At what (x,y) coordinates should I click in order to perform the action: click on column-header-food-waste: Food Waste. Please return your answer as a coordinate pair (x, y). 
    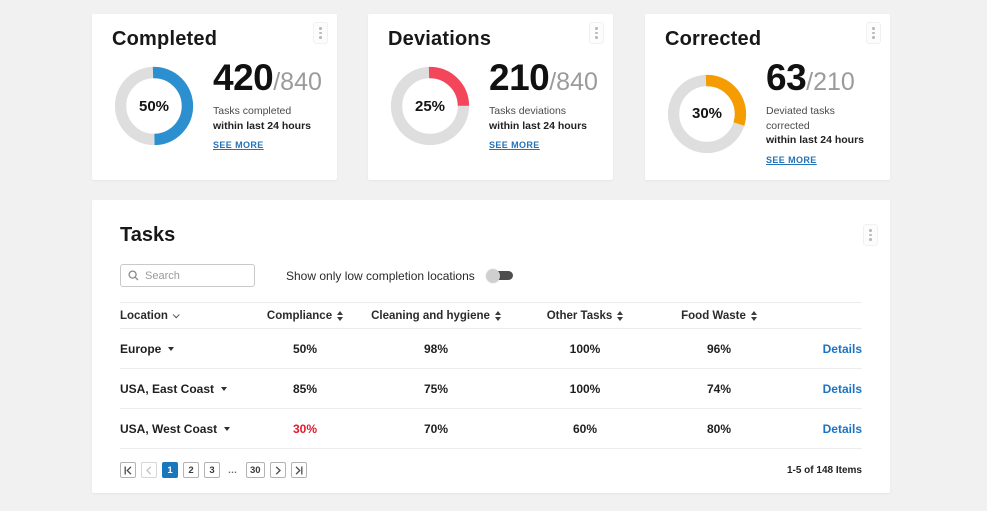
    Looking at the image, I should click on (719, 316).